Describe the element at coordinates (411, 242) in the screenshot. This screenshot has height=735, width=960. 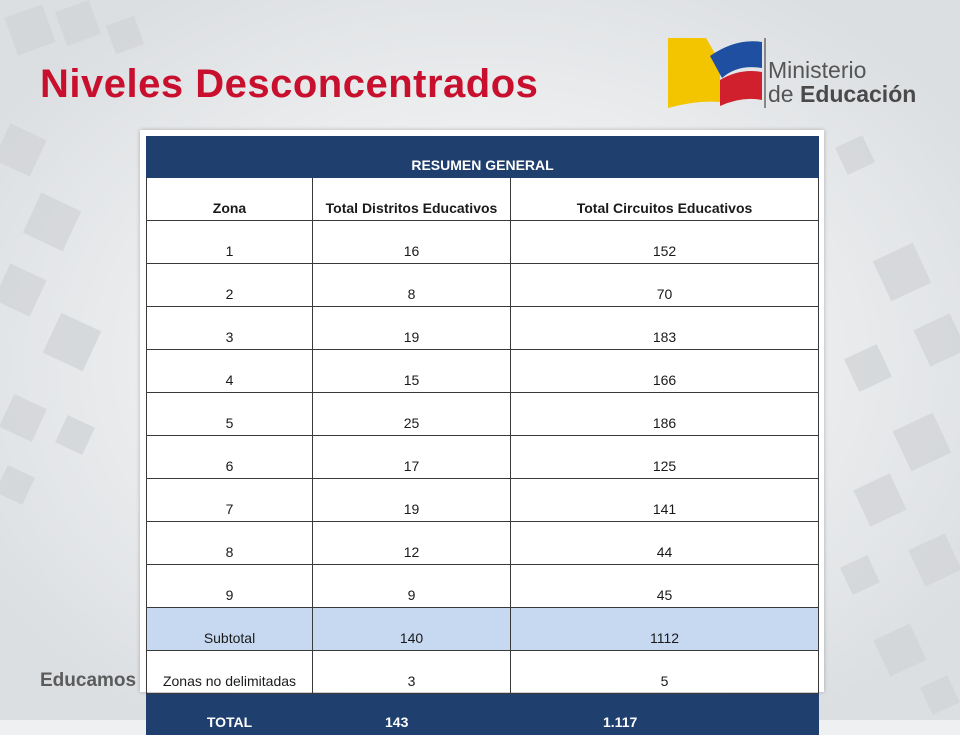
I see `distritos-cell: 16` at that location.